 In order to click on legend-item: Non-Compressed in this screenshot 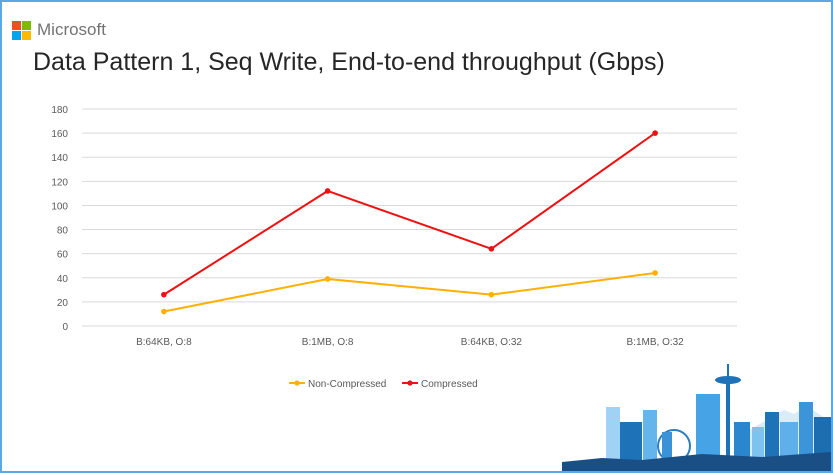, I will do `click(337, 384)`.